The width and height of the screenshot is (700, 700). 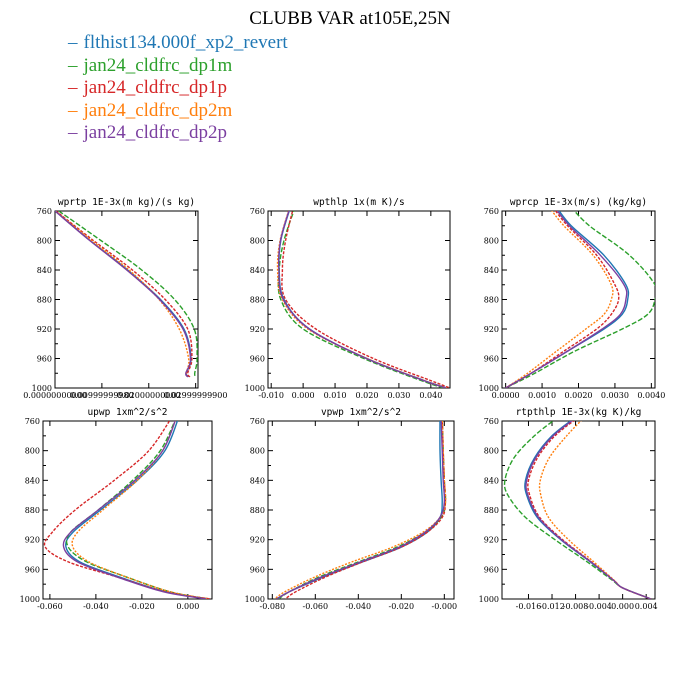 I want to click on x-tick-label: 0.020, so click(x=367, y=395).